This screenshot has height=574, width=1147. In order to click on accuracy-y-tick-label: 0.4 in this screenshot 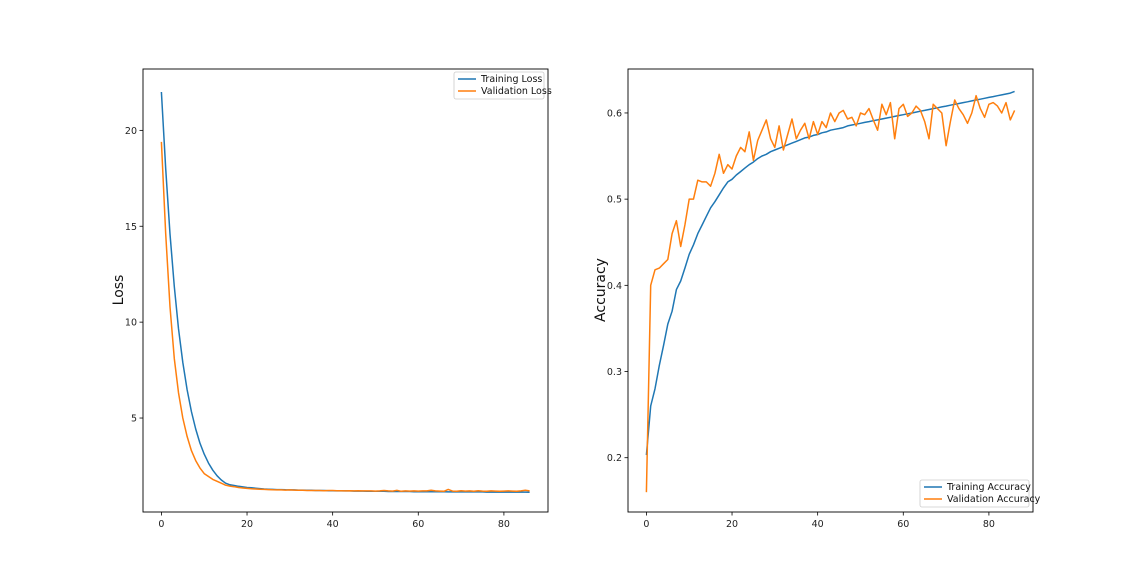, I will do `click(614, 286)`.